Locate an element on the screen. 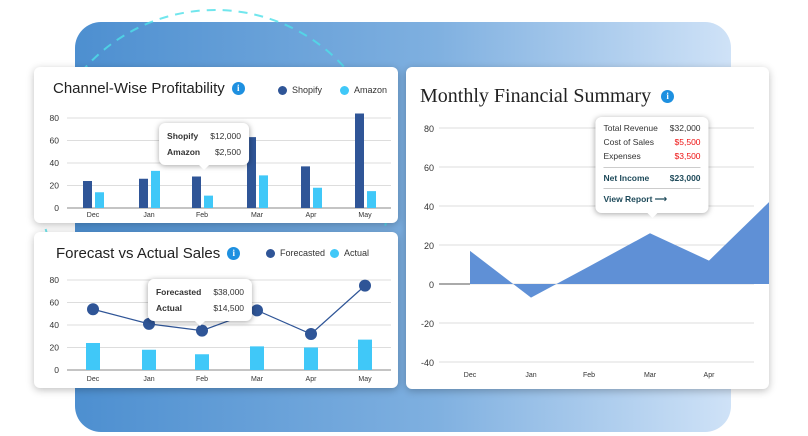 Image resolution: width=808 pixels, height=436 pixels. panel-title: Channel-Wise Profitability is located at coordinates (139, 88).